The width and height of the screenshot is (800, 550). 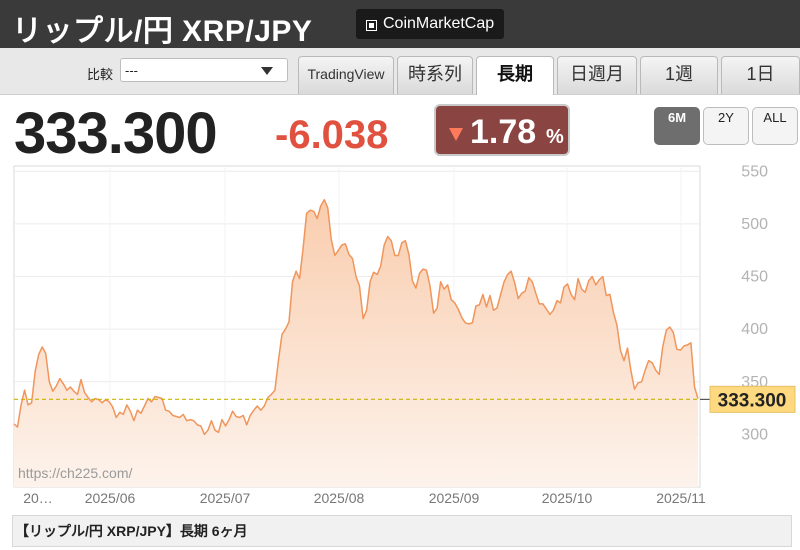 I want to click on x-tick-label: 2025/07, so click(x=225, y=498).